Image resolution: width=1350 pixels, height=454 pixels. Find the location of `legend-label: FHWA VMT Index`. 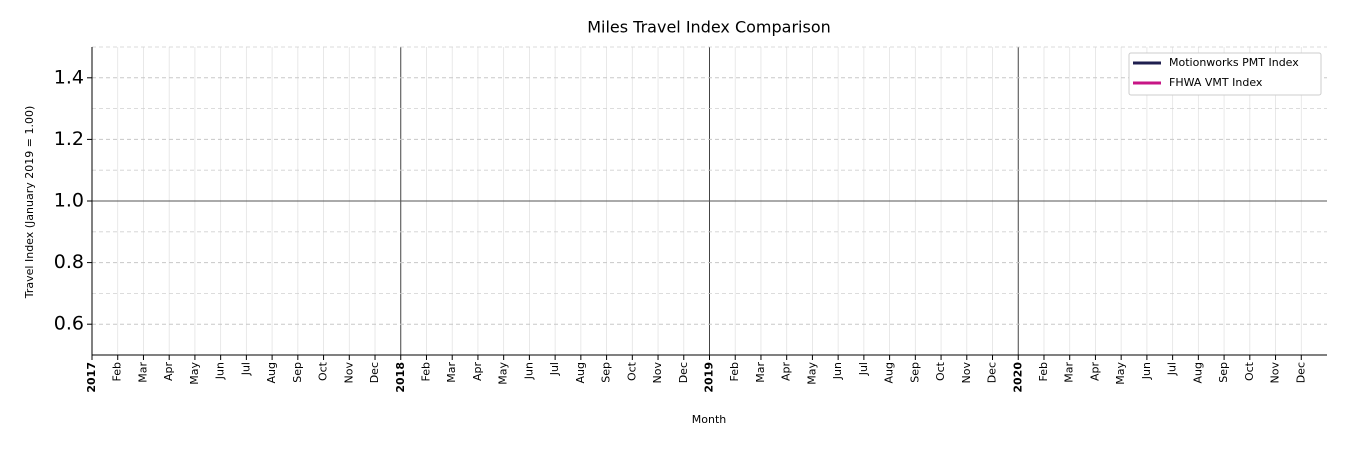

legend-label: FHWA VMT Index is located at coordinates (1216, 82).